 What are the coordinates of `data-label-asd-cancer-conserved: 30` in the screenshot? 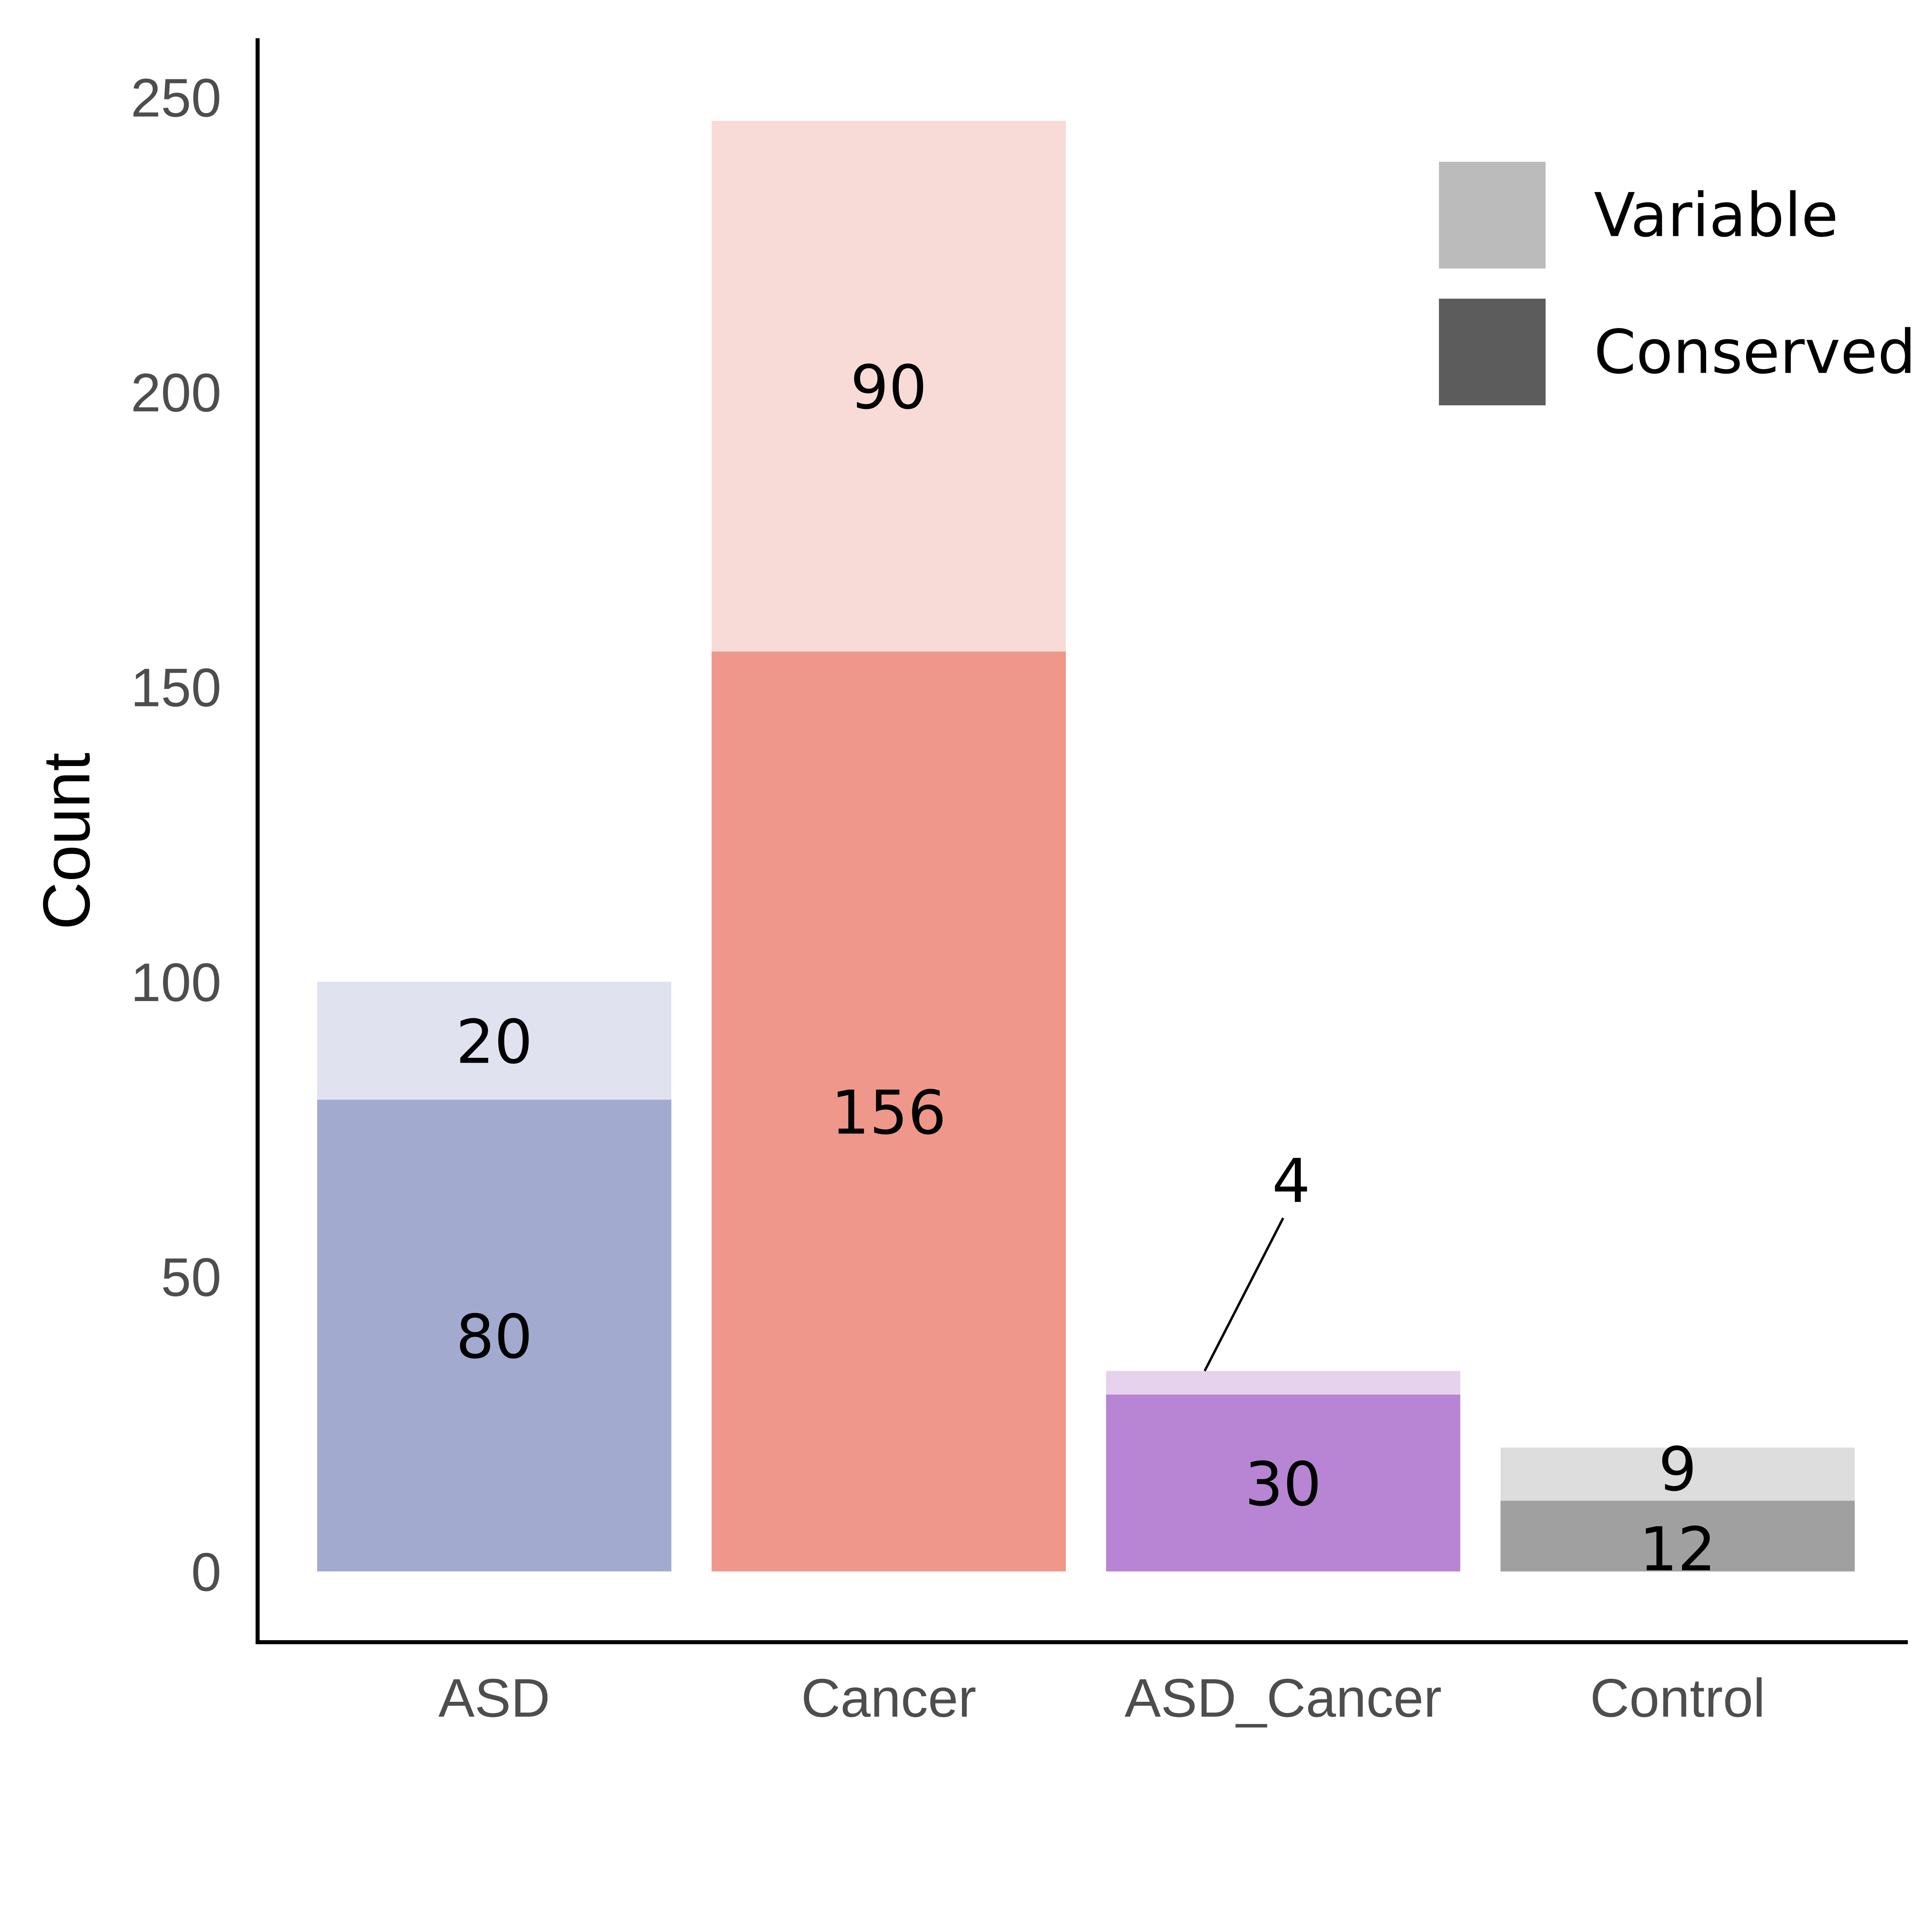 It's located at (1283, 1484).